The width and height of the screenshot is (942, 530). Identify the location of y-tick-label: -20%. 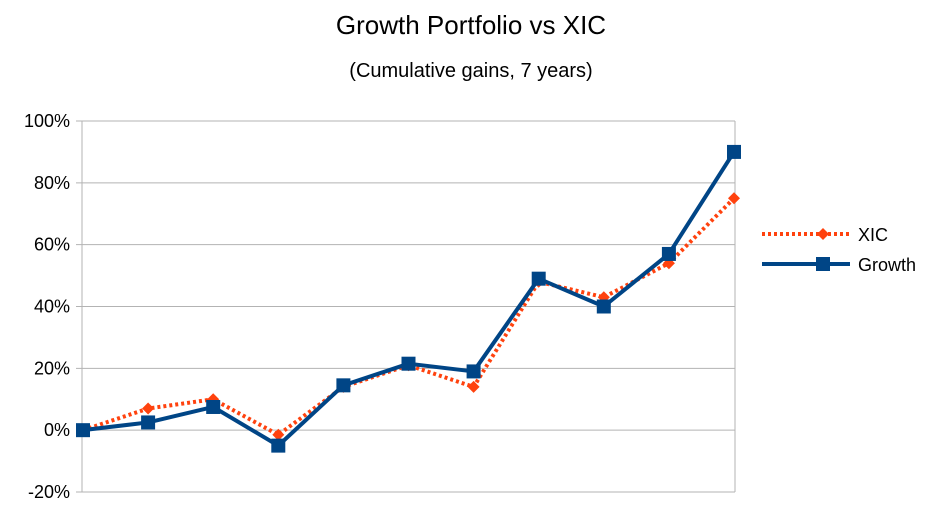
(49, 492).